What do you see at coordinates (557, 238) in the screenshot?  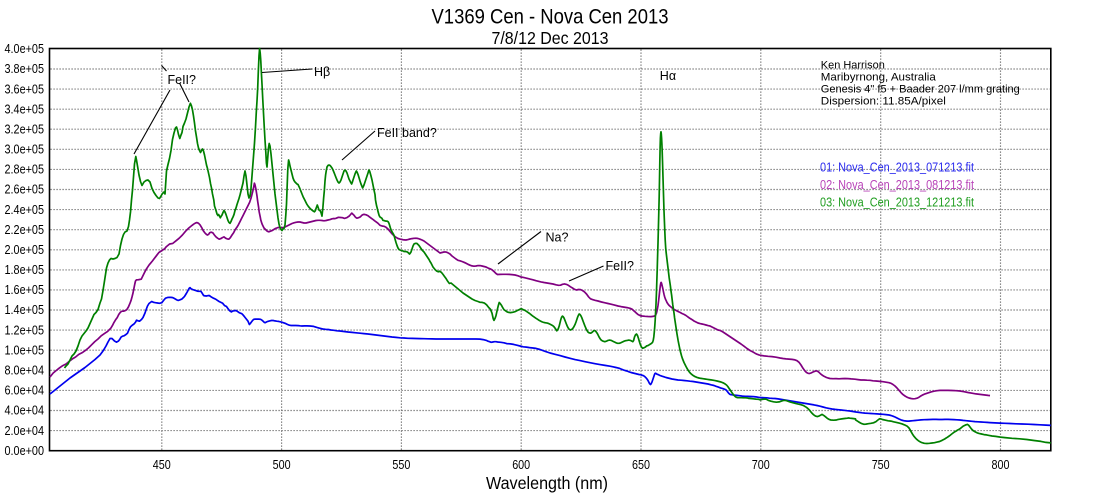 I see `svg-text: Na?` at bounding box center [557, 238].